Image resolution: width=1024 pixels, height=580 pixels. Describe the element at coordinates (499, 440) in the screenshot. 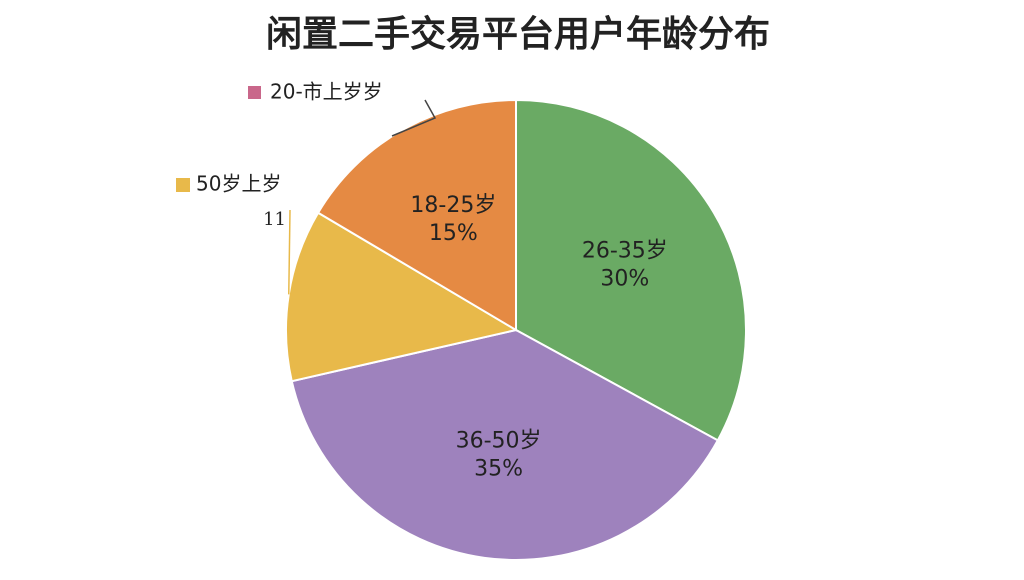

I see `slice-category-label: 36-50岁` at that location.